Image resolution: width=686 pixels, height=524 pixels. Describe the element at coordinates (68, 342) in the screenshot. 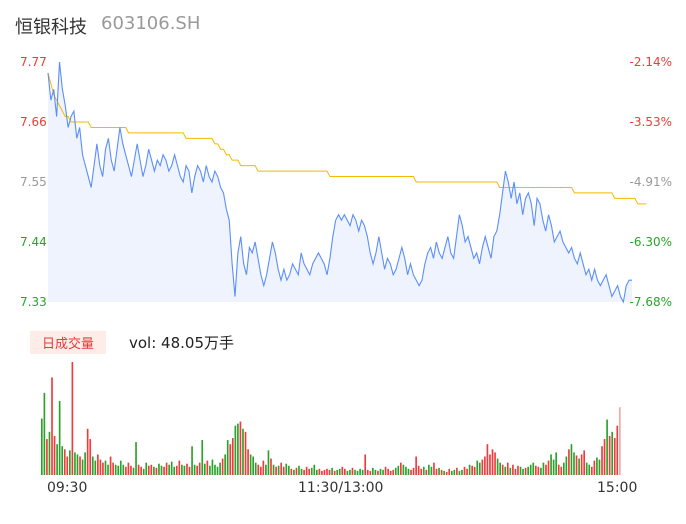

I see `volume-tab: 日成交量` at that location.